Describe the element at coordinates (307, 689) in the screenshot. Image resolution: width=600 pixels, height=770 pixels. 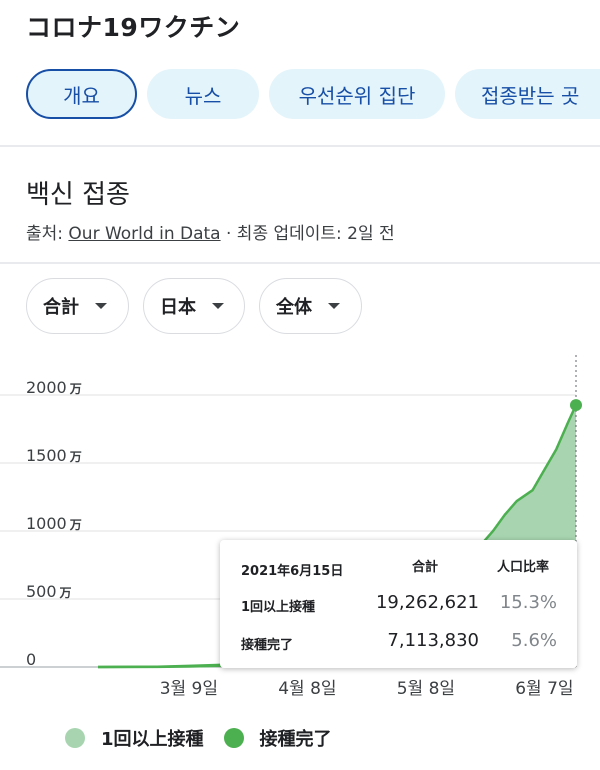
I see `x-tick-label: 4월 8일` at that location.